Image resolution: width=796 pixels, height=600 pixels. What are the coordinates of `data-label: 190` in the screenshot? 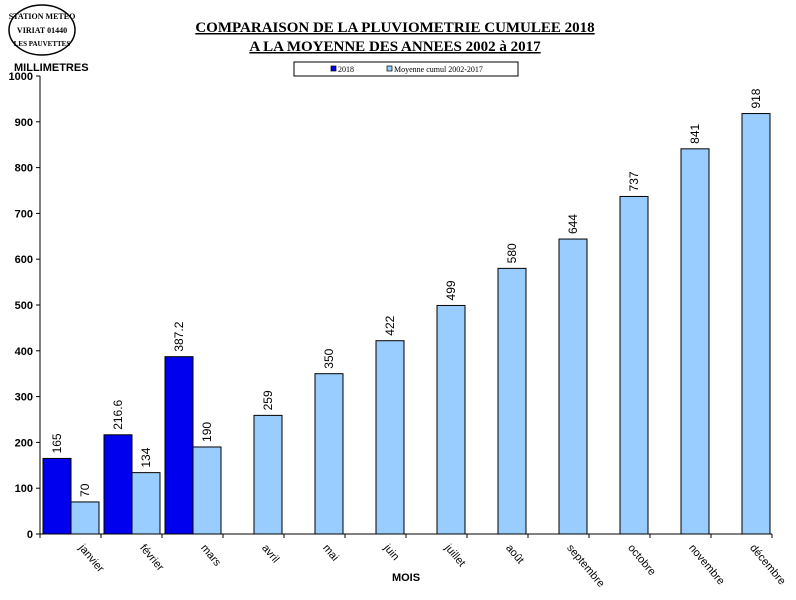 It's located at (207, 432).